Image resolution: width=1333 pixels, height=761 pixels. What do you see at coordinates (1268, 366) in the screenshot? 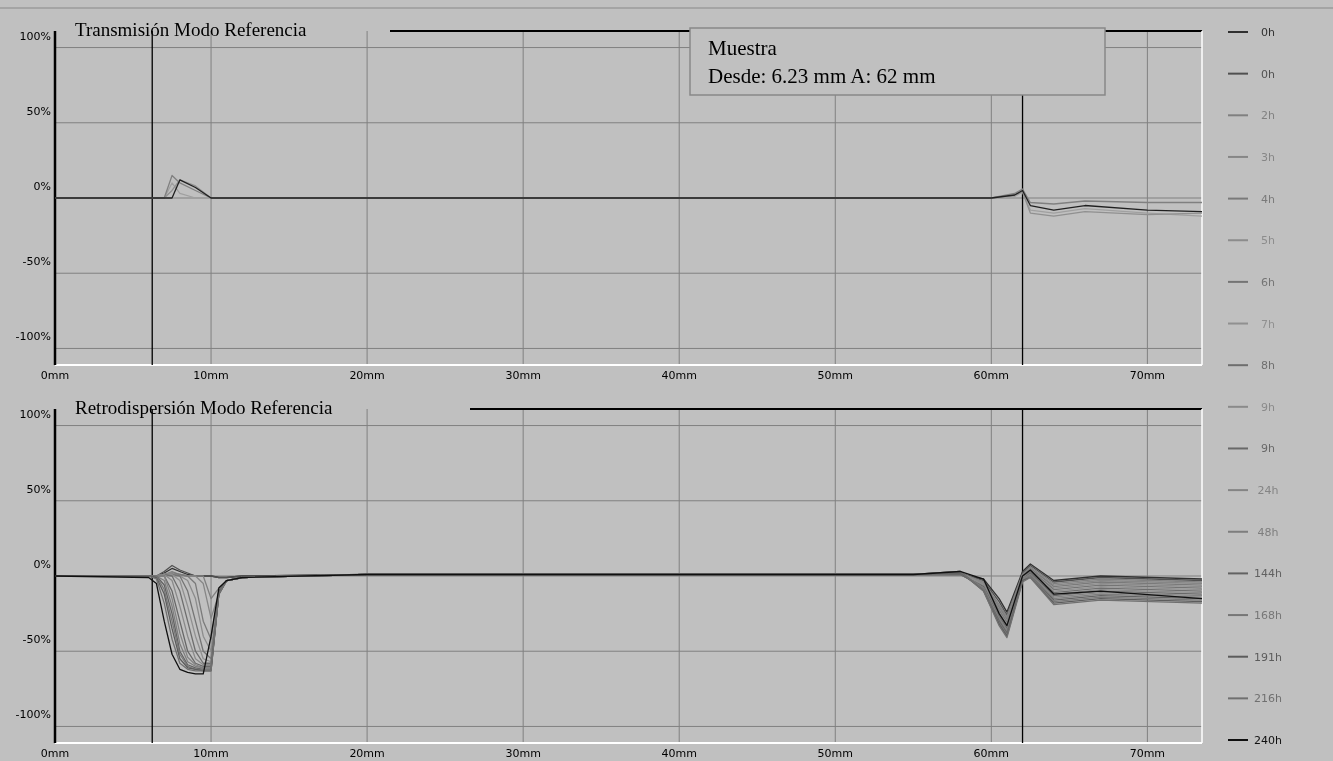
I see `legend-label: 8h` at bounding box center [1268, 366].